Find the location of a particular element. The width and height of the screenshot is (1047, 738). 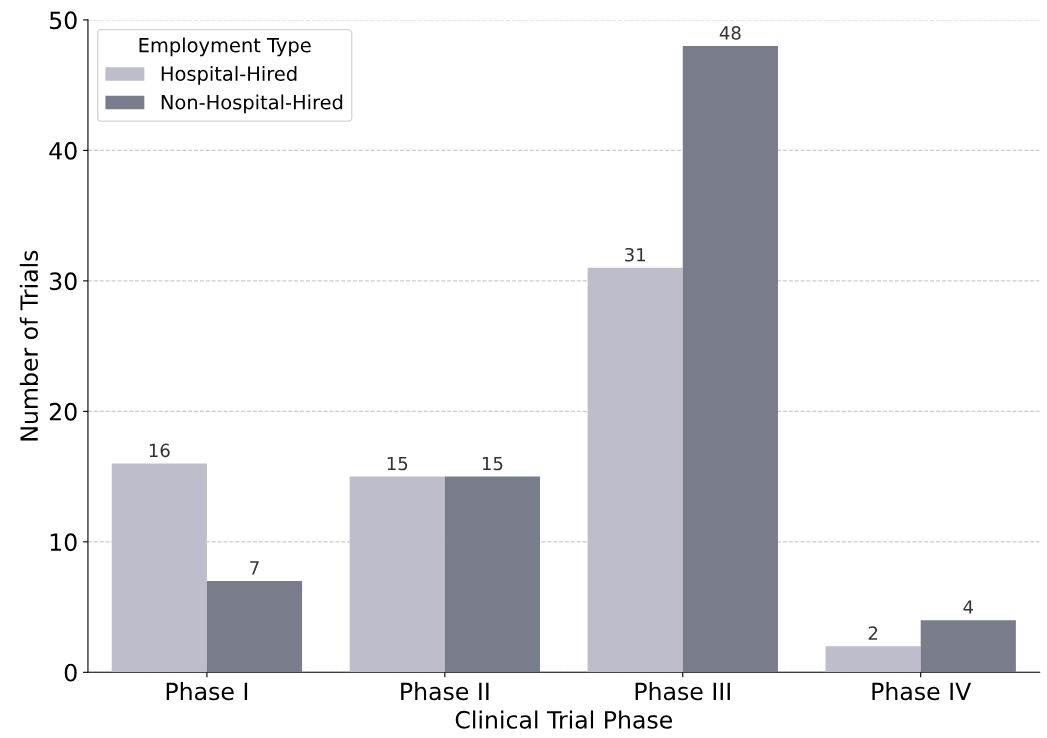

x-axis-title: Clinical Trial Phase is located at coordinates (563, 719).